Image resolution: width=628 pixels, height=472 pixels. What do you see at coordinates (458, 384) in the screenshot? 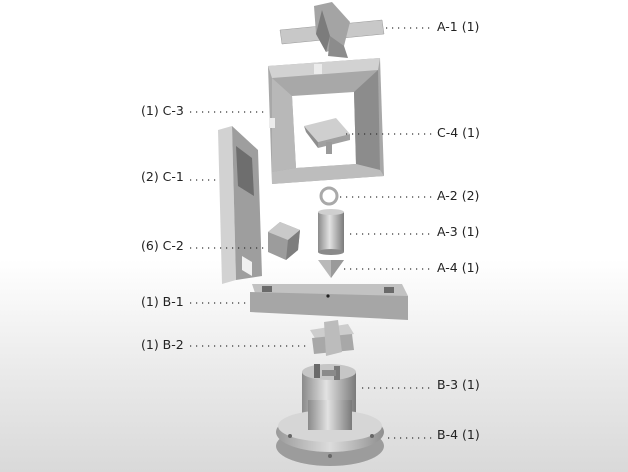
I see `label-b3: B-3 (1)` at bounding box center [458, 384].